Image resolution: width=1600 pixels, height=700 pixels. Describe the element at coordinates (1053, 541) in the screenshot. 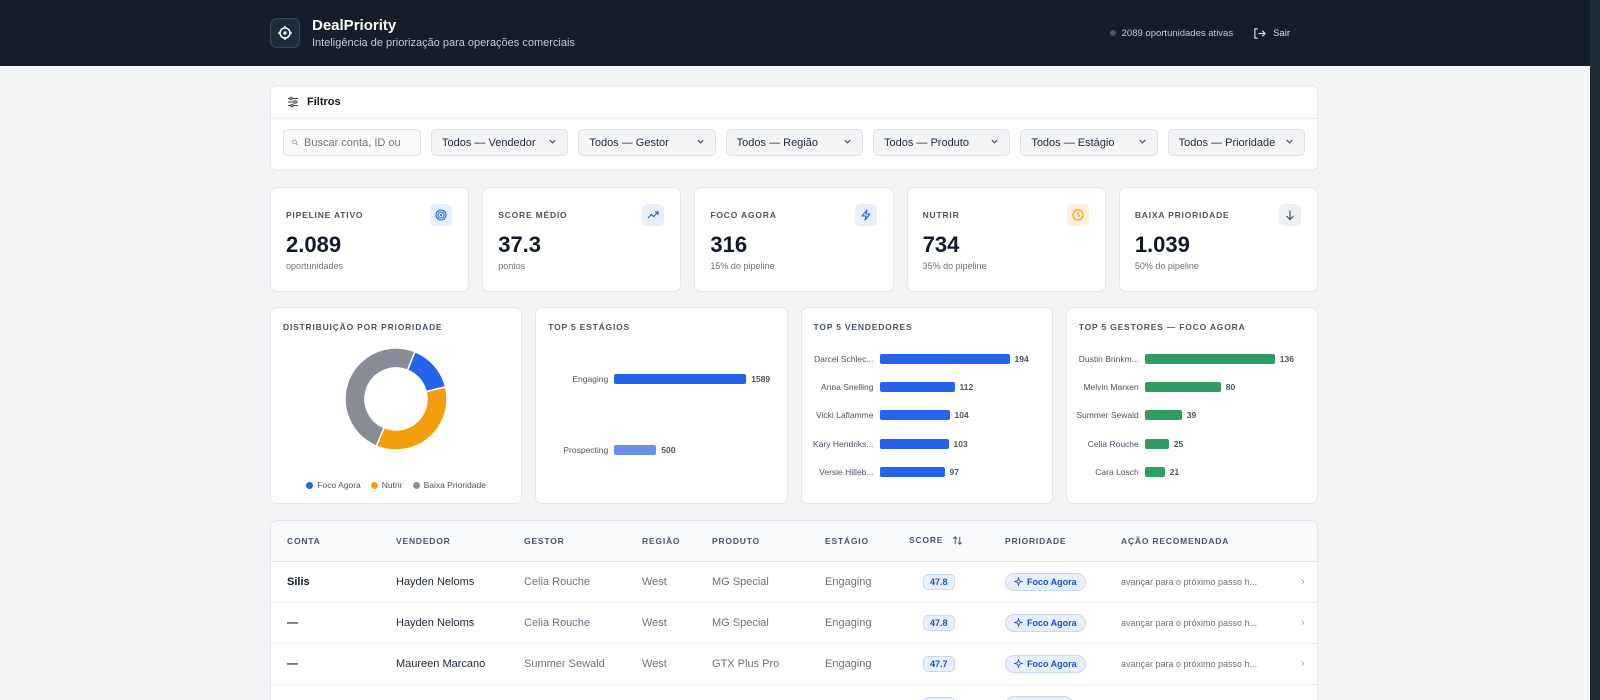

I see `col-prioridade: PRIORIDADE` at that location.